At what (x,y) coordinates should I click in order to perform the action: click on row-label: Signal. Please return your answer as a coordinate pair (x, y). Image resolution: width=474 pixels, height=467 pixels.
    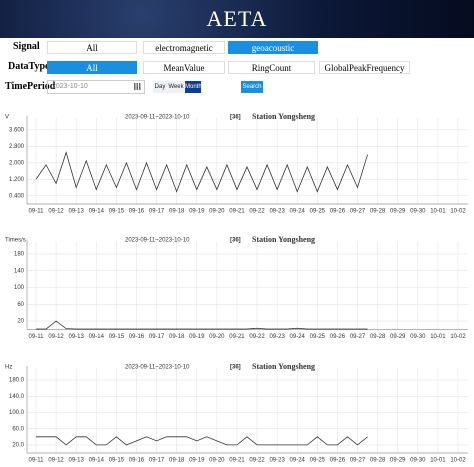
    Looking at the image, I should click on (26, 46).